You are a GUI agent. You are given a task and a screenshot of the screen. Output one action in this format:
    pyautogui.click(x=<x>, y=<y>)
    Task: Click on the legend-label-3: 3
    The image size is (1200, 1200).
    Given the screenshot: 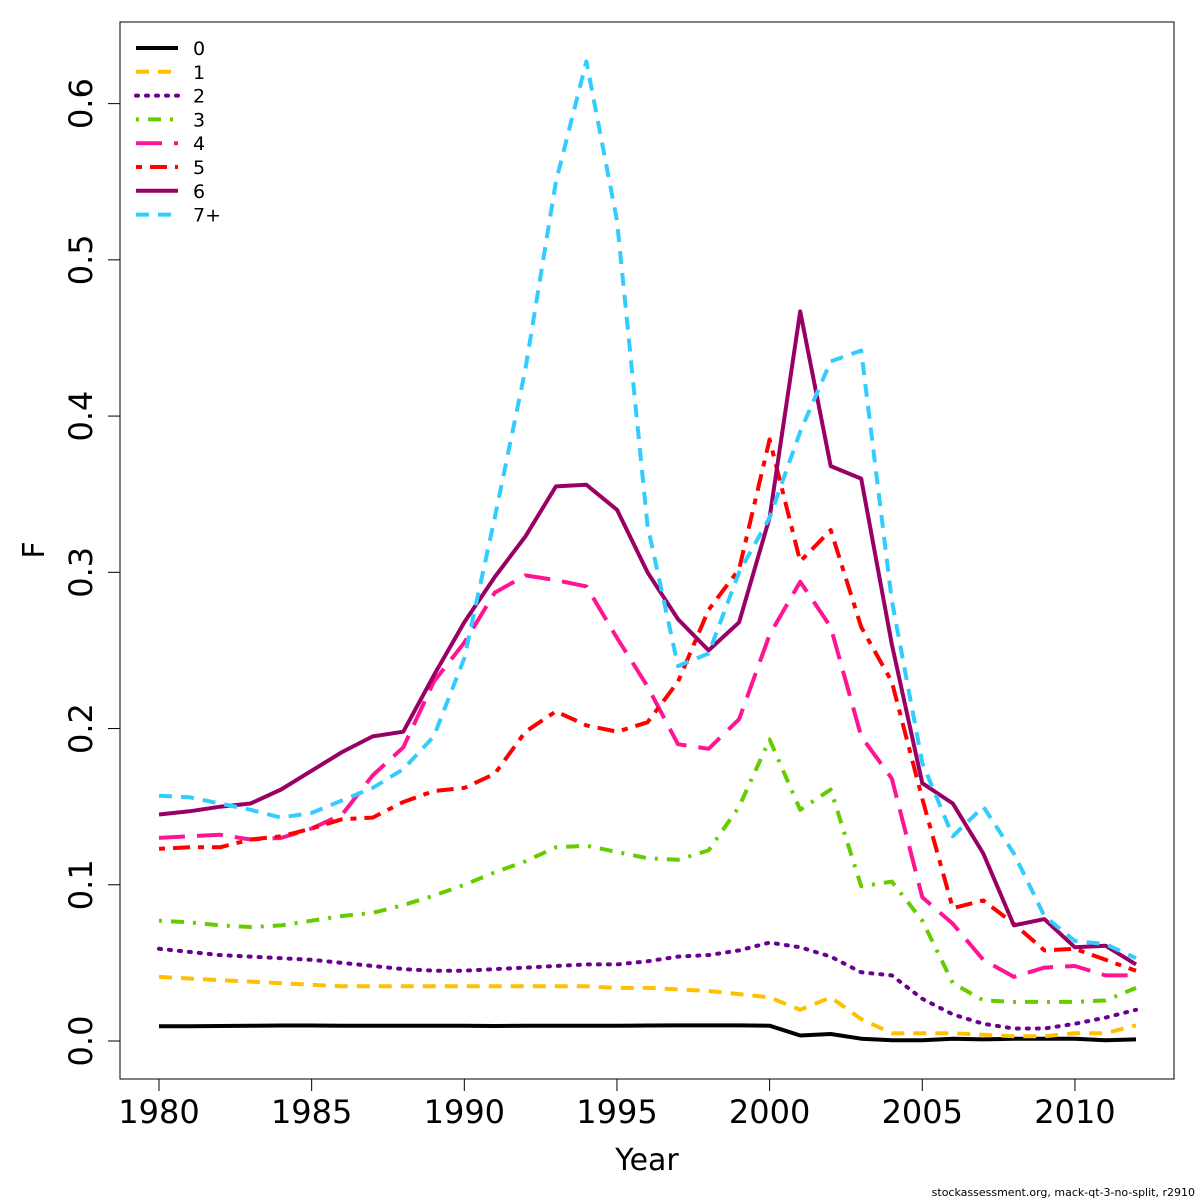 What is the action you would take?
    pyautogui.click(x=199, y=120)
    